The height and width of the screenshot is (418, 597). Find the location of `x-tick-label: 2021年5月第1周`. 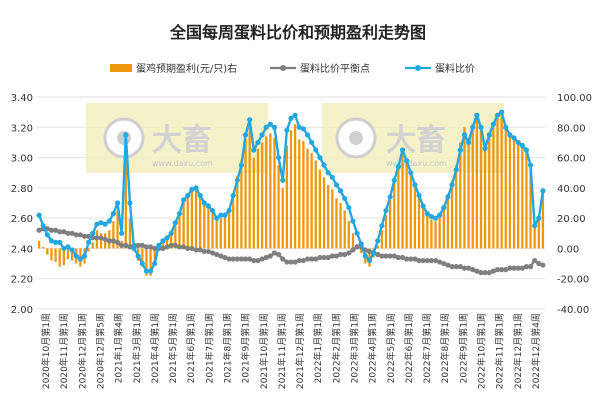

x-tick-label: 2021年5月第1周 is located at coordinates (173, 348).